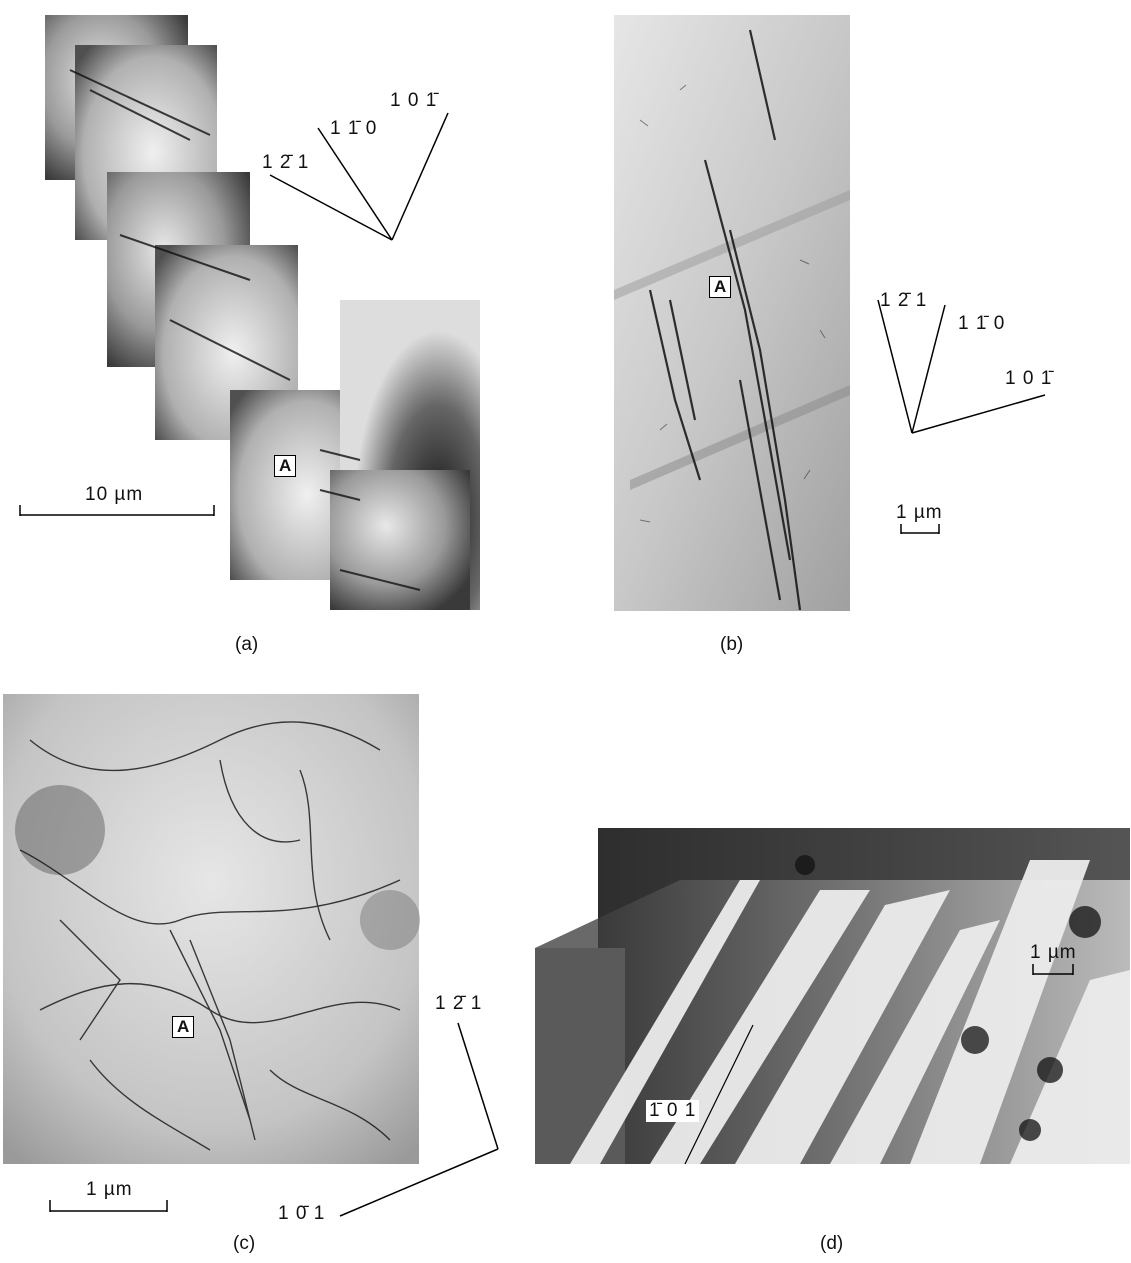 This screenshot has width=1131, height=1263. What do you see at coordinates (414, 100) in the screenshot?
I see `direction-label-101-a: 1 0 1̄` at bounding box center [414, 100].